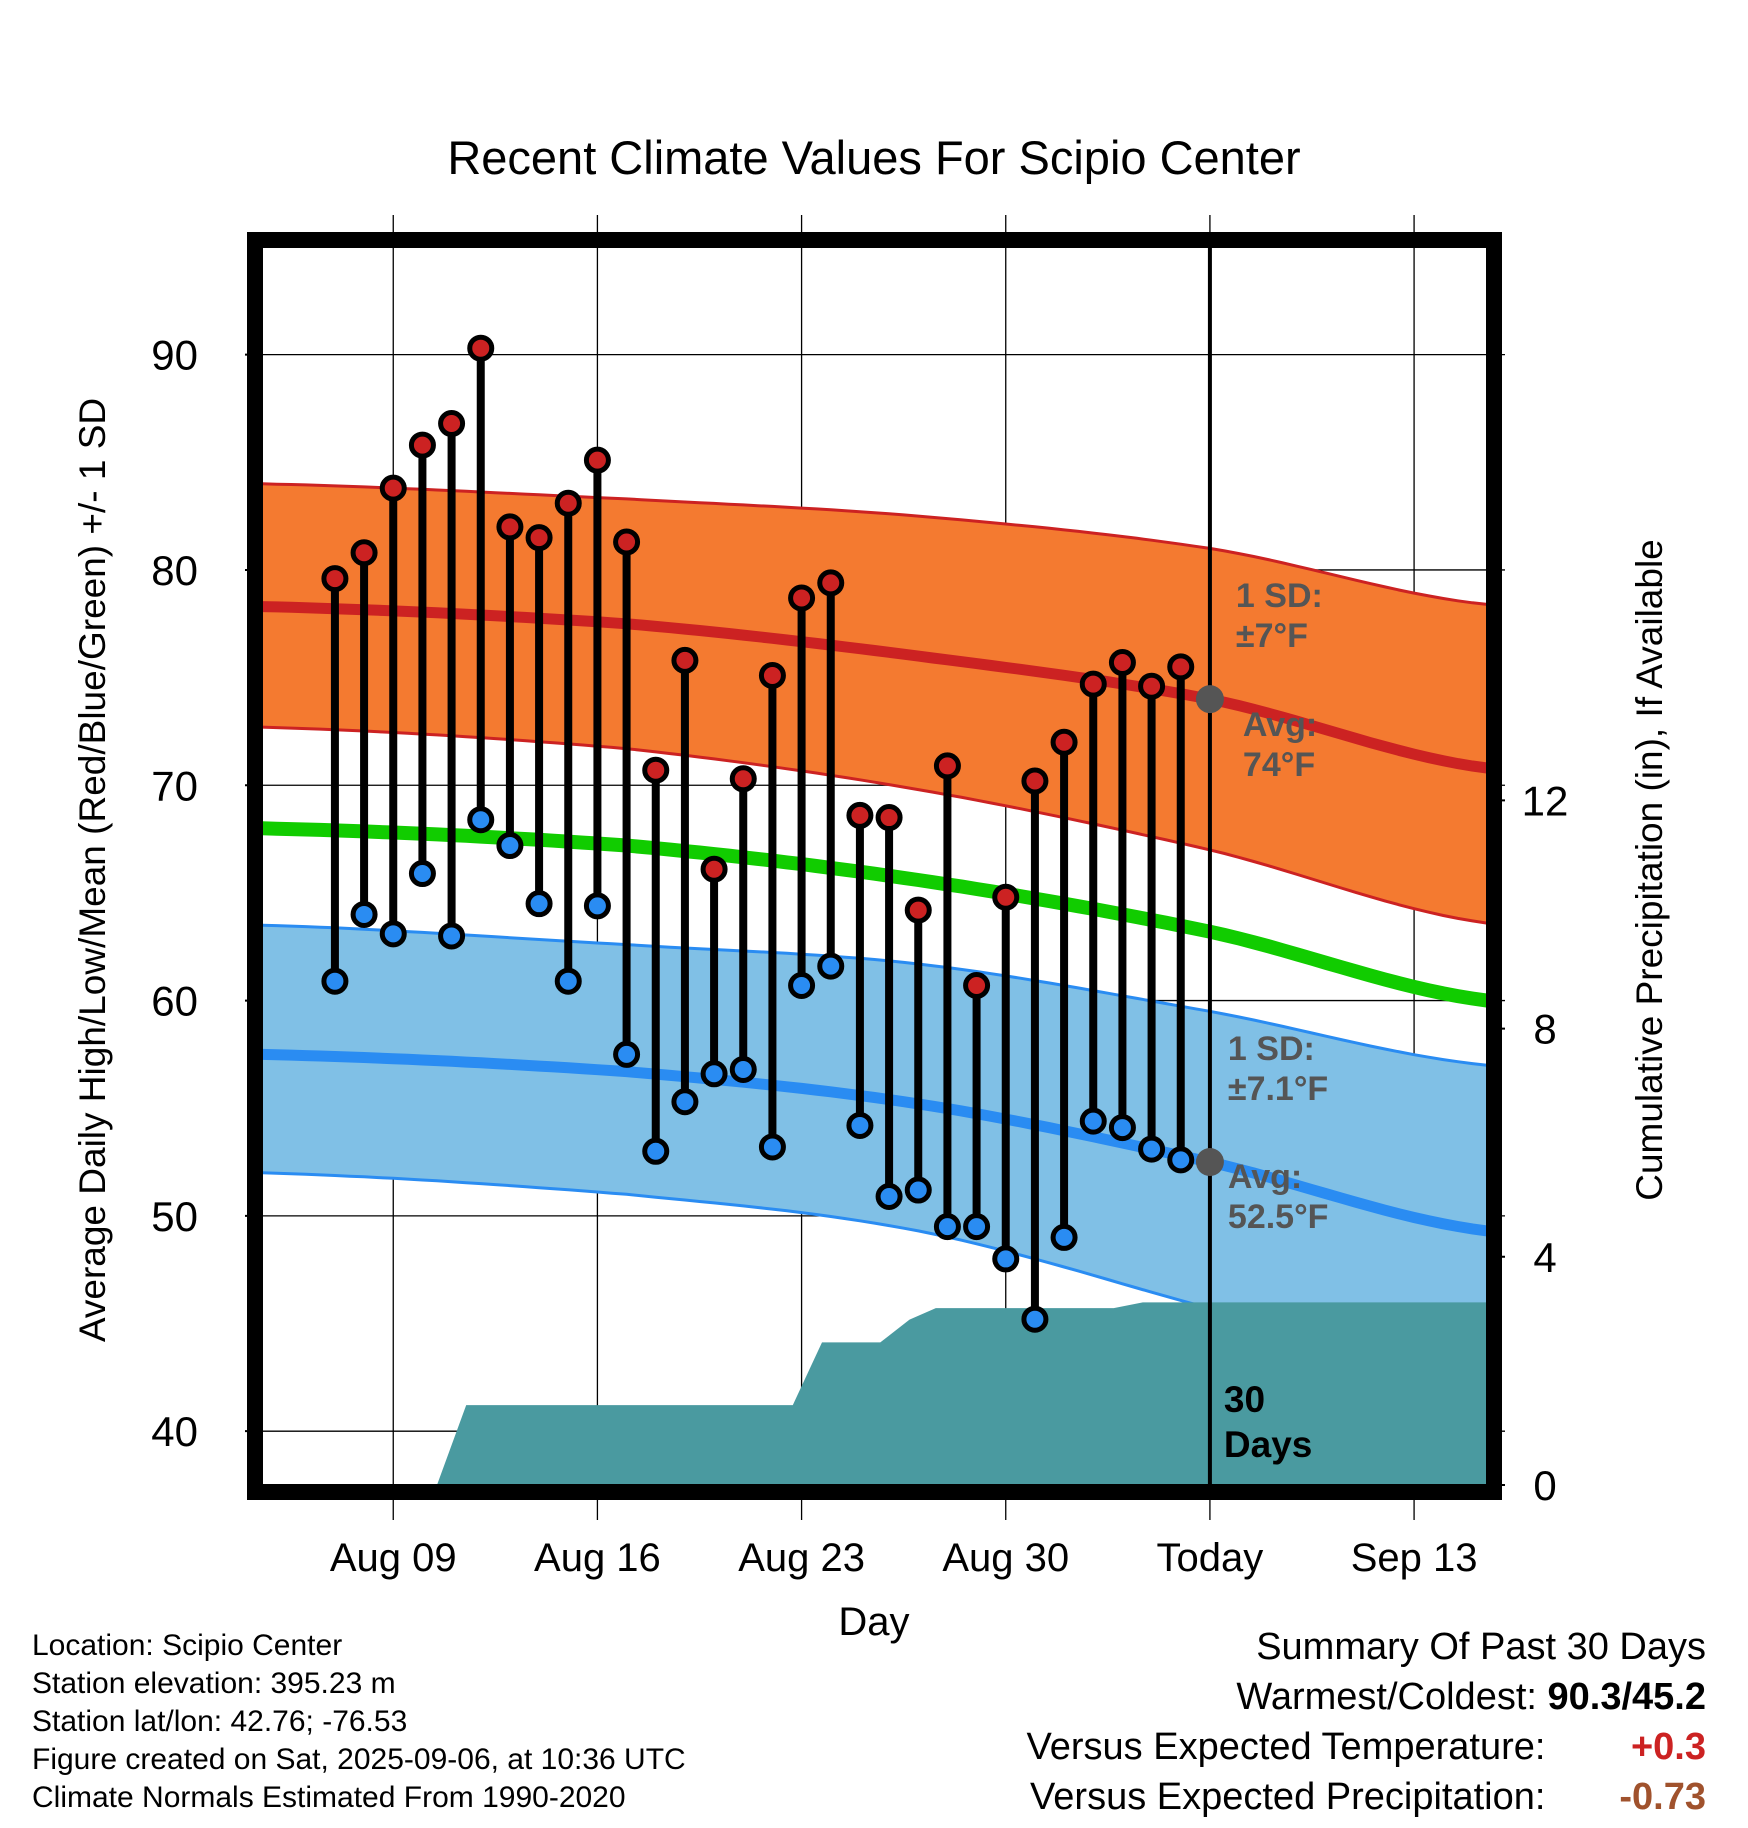 Image resolution: width=1748 pixels, height=1828 pixels. What do you see at coordinates (214, 1683) in the screenshot?
I see `info-elevation: Station elevation: 395.23 m` at bounding box center [214, 1683].